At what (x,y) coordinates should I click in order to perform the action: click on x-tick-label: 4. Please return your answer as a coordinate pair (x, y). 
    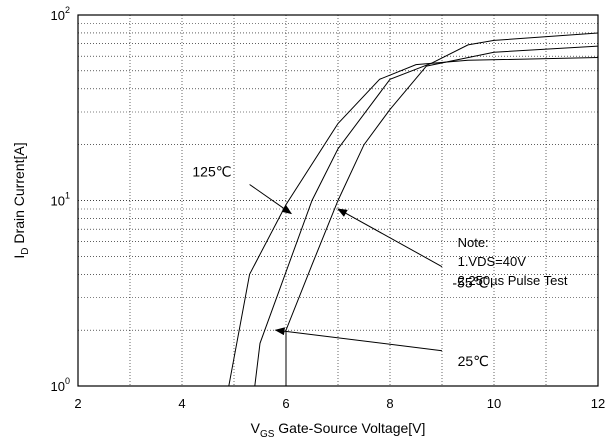
    Looking at the image, I should click on (181, 403).